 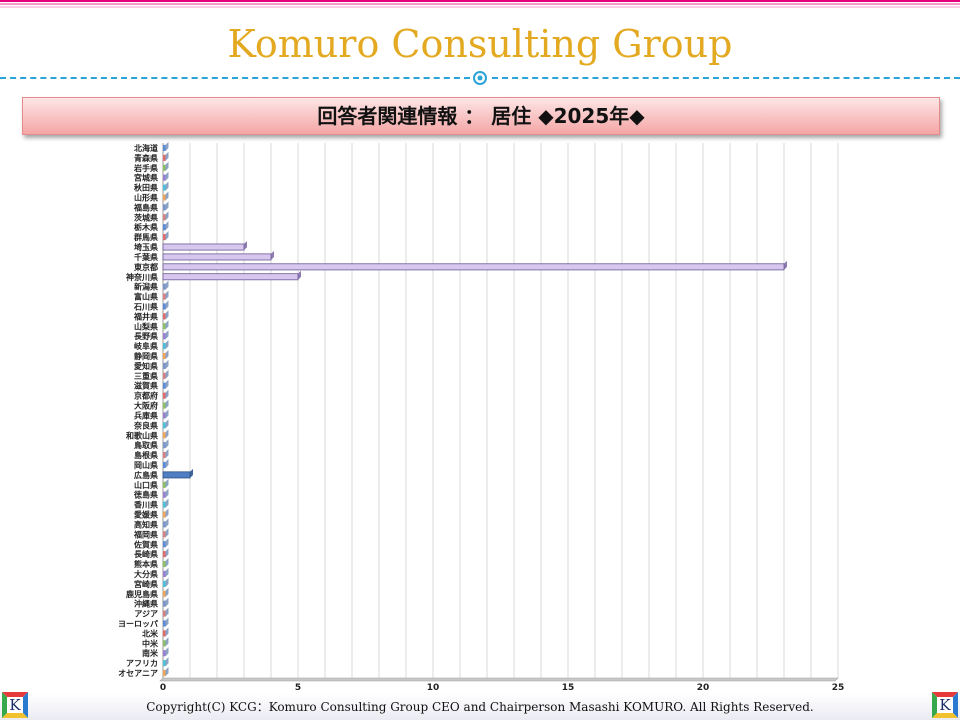 What do you see at coordinates (164, 484) in the screenshot?
I see `bar-山口県` at bounding box center [164, 484].